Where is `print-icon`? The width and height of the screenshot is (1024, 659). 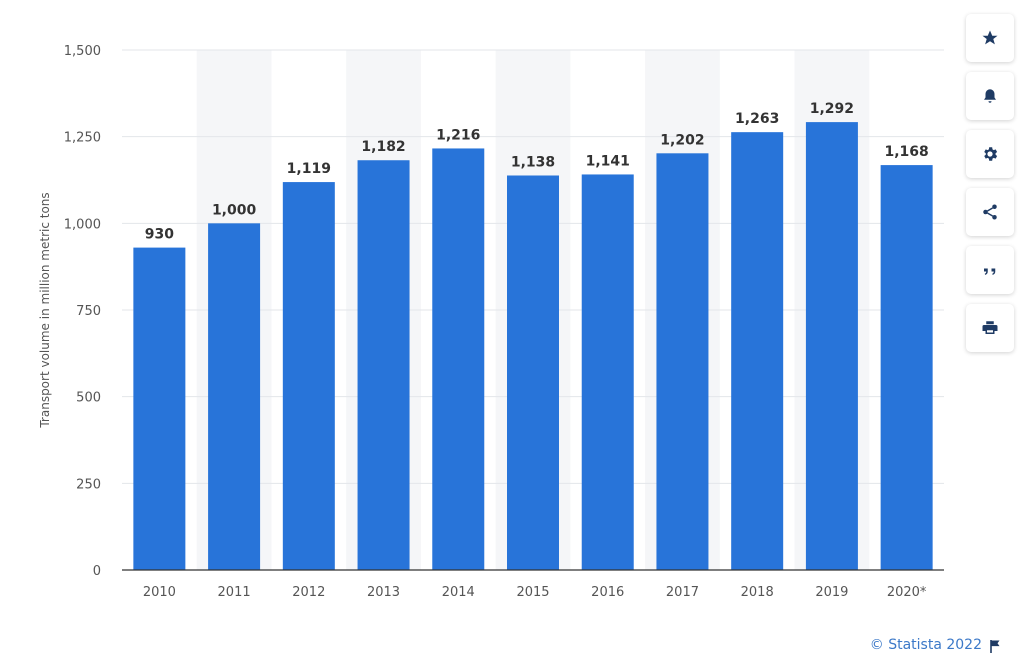
print-icon is located at coordinates (990, 327).